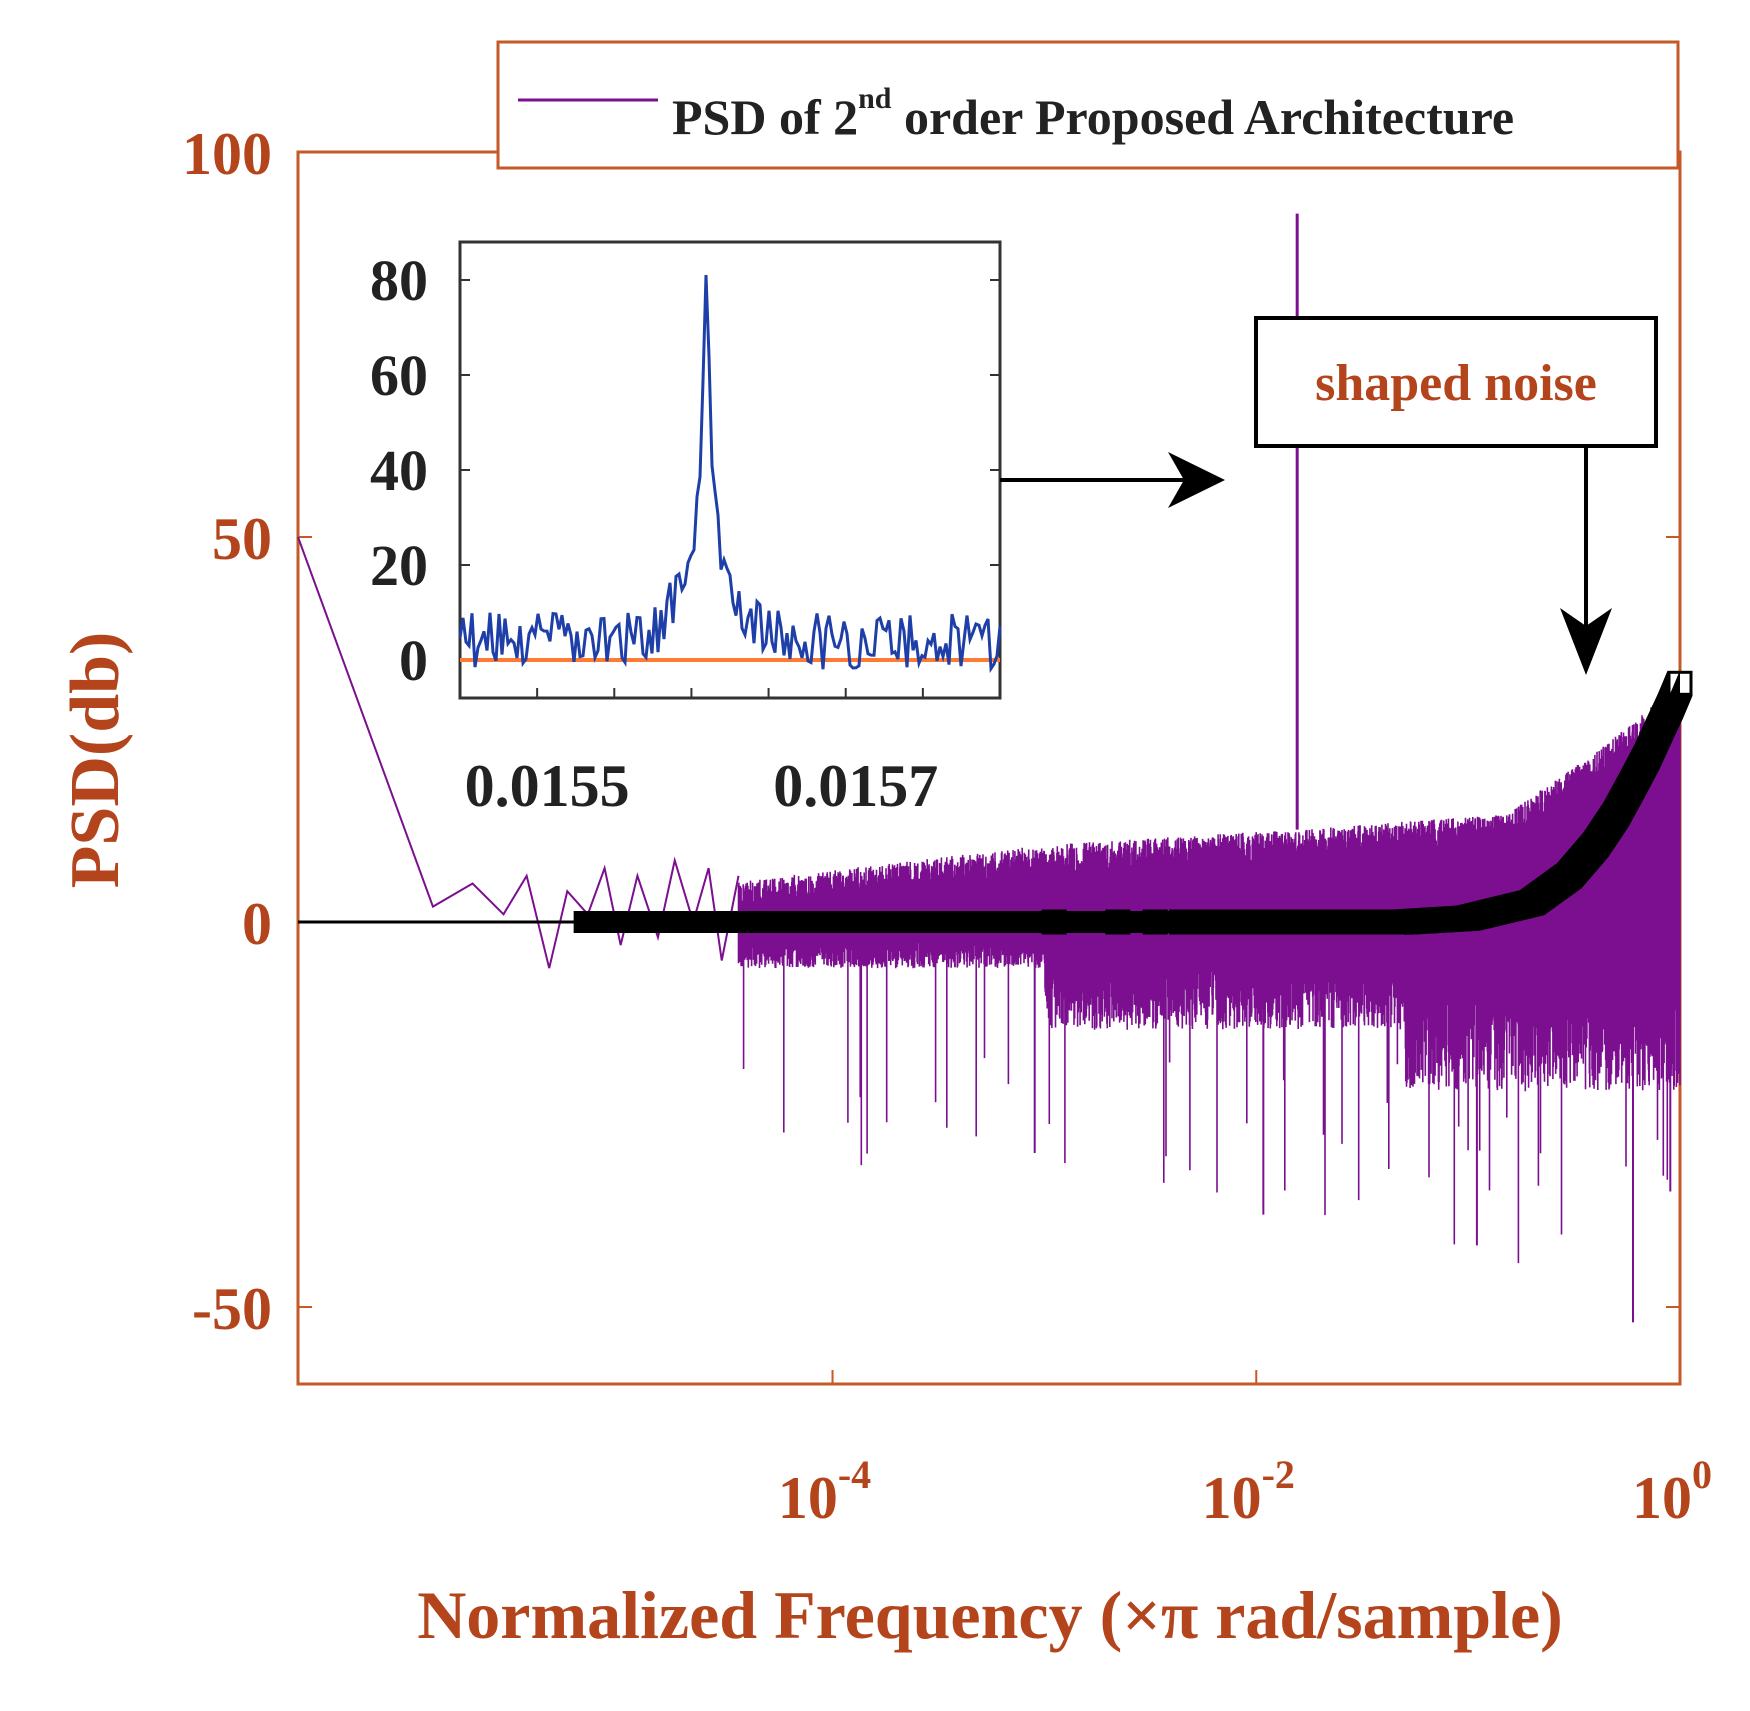 The image size is (1750, 1711). I want to click on y-tick-label: 50, so click(242, 539).